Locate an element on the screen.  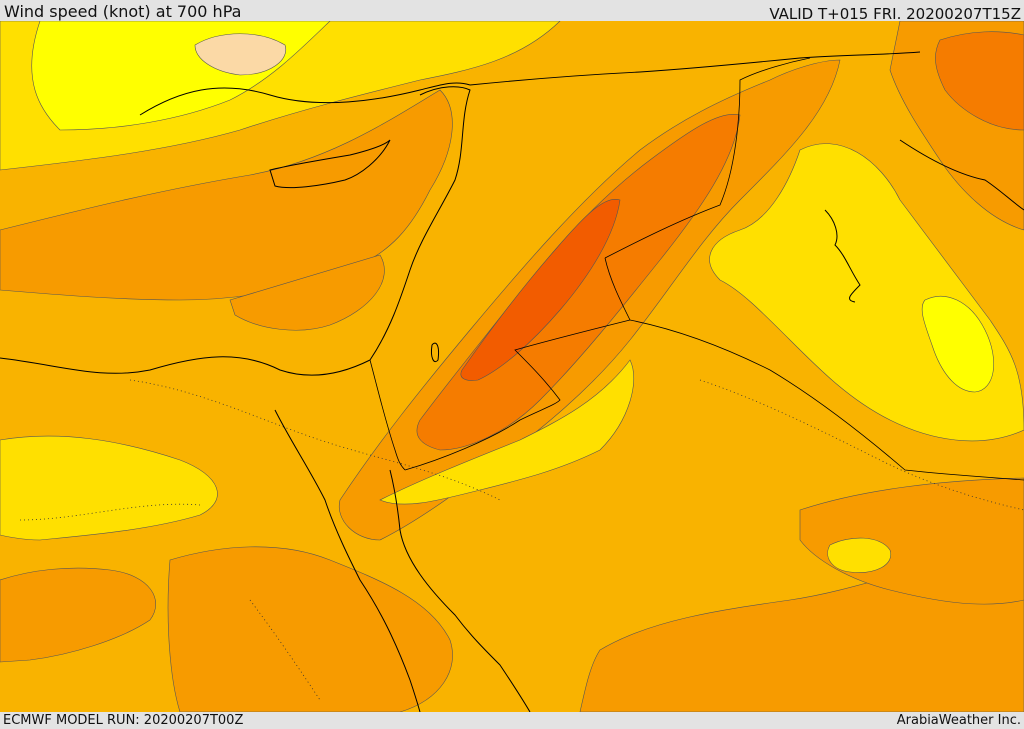
egypt-israel-border is located at coordinates (387, 415).